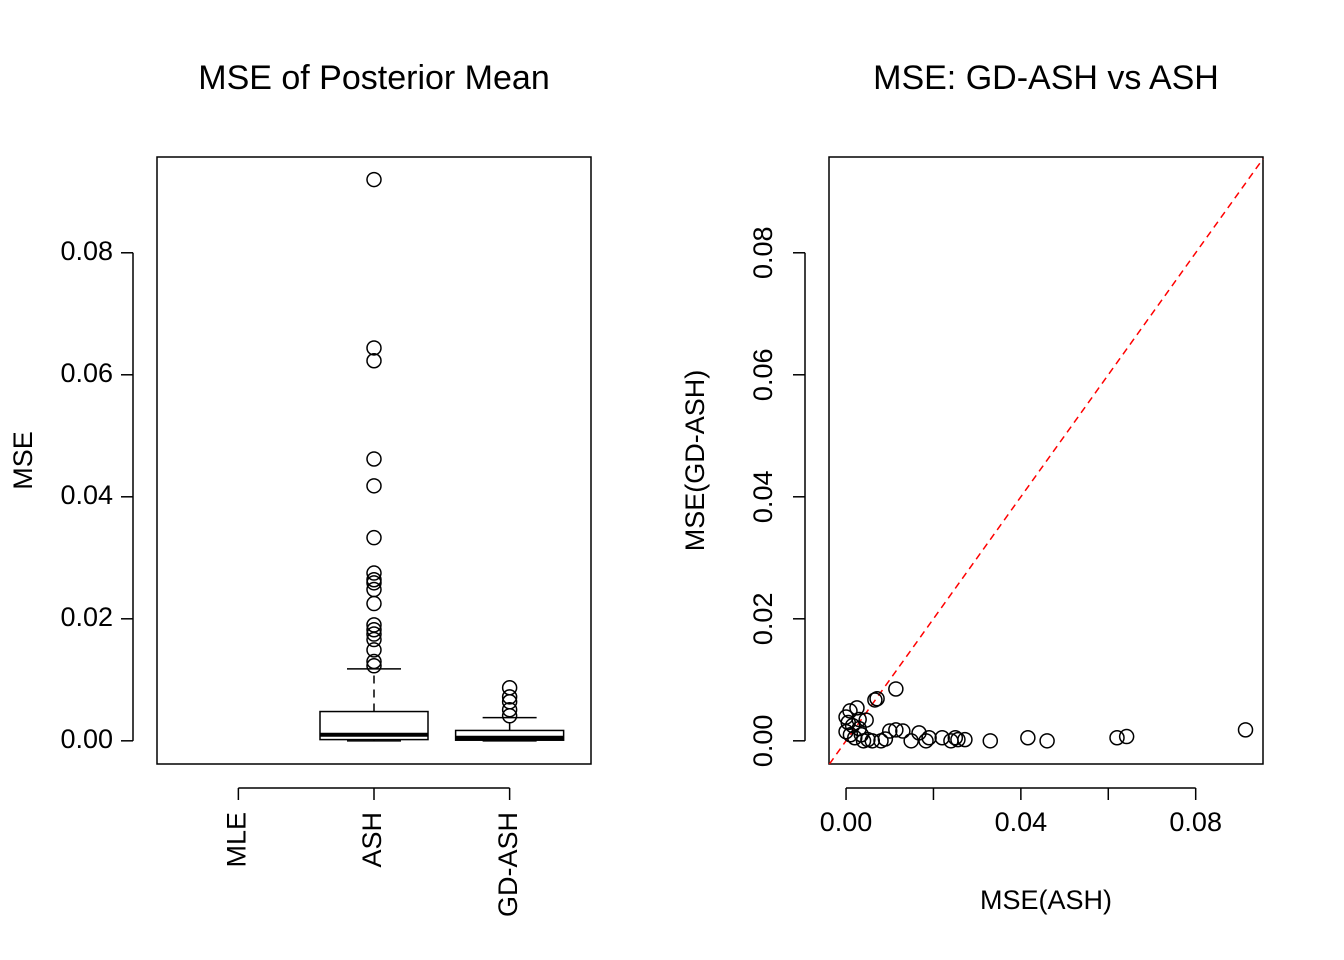  What do you see at coordinates (1046, 900) in the screenshot?
I see `x-axis-label: MSE(ASH)` at bounding box center [1046, 900].